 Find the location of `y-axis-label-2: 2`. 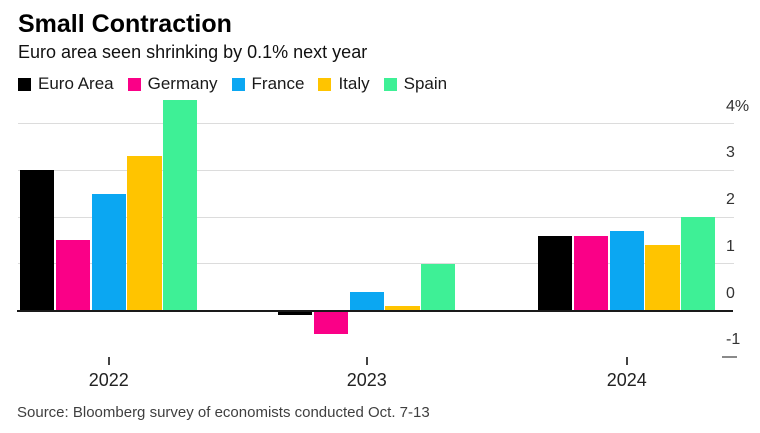

y-axis-label-2: 2 is located at coordinates (730, 199).